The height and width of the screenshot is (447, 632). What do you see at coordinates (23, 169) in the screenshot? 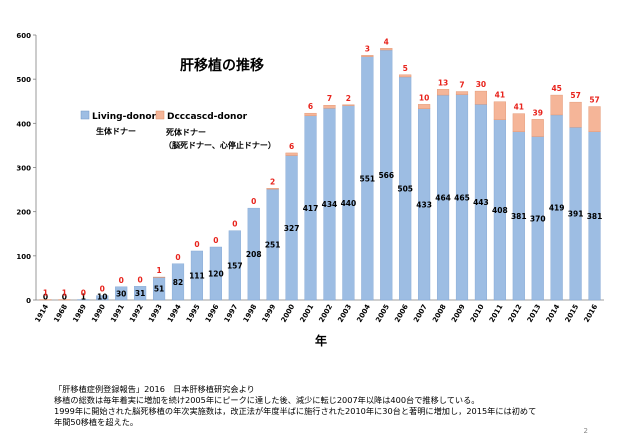
I see `y-tick-label: 300` at bounding box center [23, 169].